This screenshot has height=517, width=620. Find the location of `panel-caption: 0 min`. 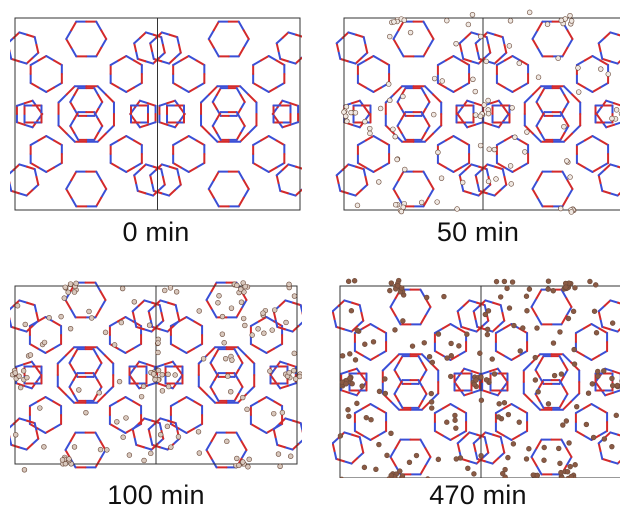

panel-caption: 0 min is located at coordinates (156, 232).